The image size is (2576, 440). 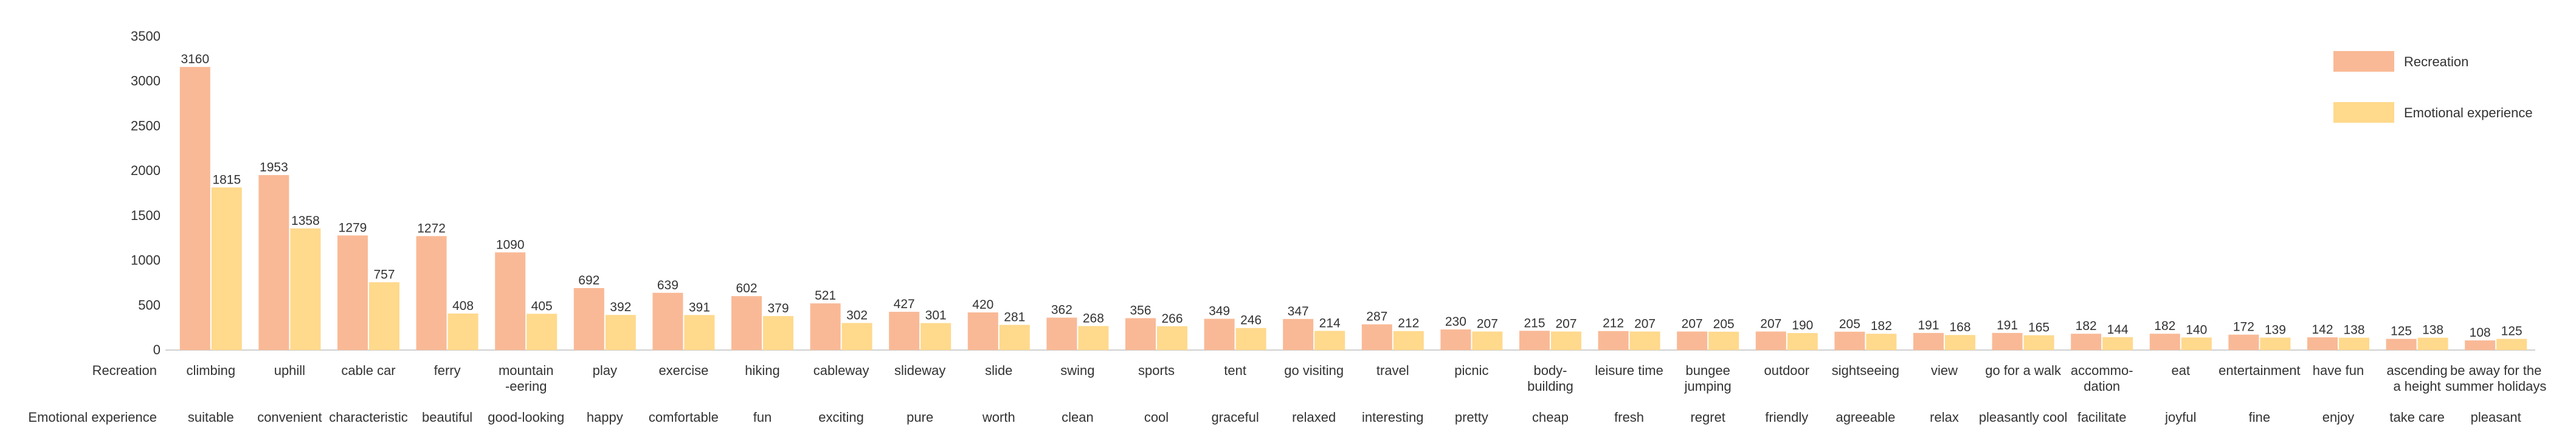 I want to click on x-tick-label-recreation: bungee jumping, so click(x=1708, y=379).